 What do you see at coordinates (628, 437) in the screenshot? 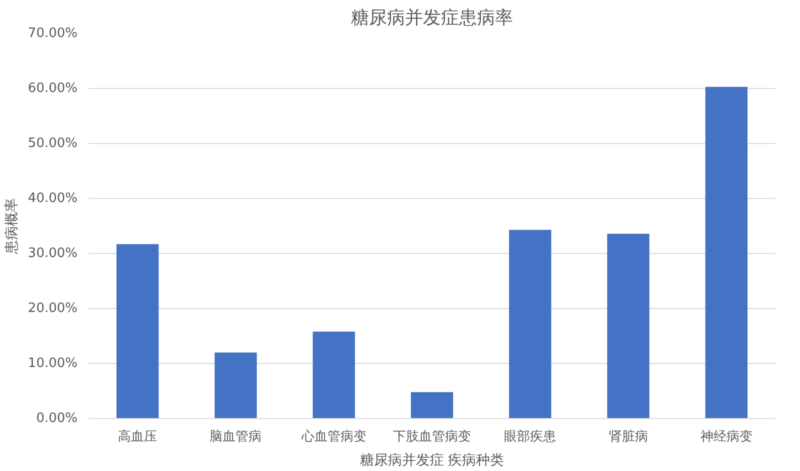
I see `x-tick-label: 肾脏病` at bounding box center [628, 437].